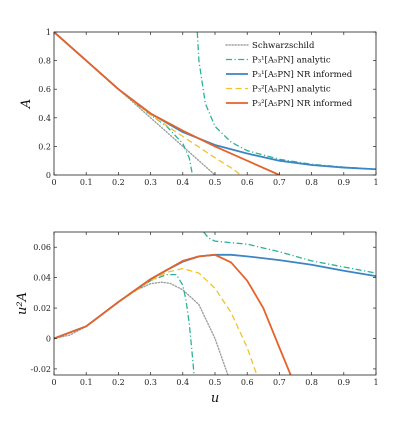 This screenshot has width=415, height=421. What do you see at coordinates (311, 382) in the screenshot?
I see `bottom-x-tick-label: 0.8` at bounding box center [311, 382].